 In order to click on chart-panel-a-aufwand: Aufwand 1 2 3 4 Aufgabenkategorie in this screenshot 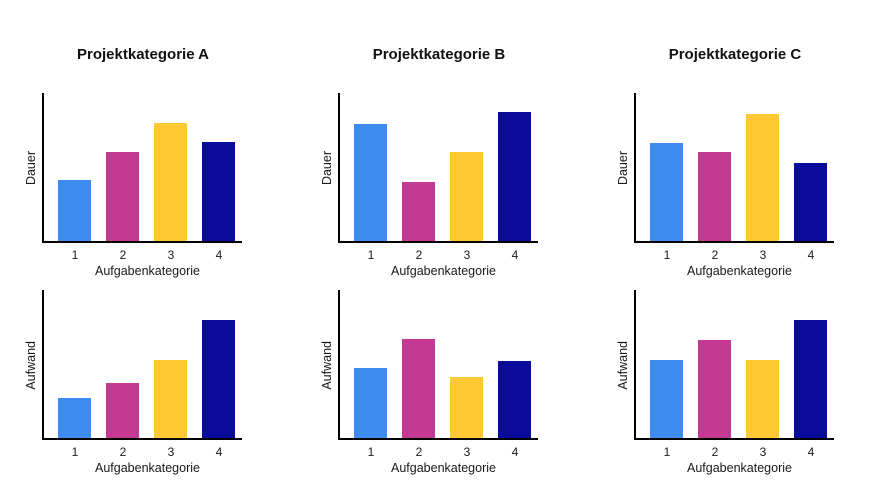, I will do `click(148, 390)`.